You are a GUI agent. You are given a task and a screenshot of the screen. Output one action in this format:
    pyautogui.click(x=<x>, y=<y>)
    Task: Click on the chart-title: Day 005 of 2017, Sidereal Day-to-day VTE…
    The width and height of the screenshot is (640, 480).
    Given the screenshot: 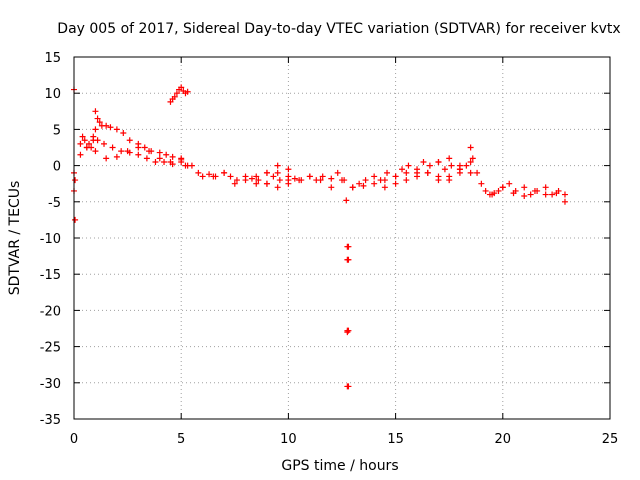 What is the action you would take?
    pyautogui.click(x=338, y=29)
    